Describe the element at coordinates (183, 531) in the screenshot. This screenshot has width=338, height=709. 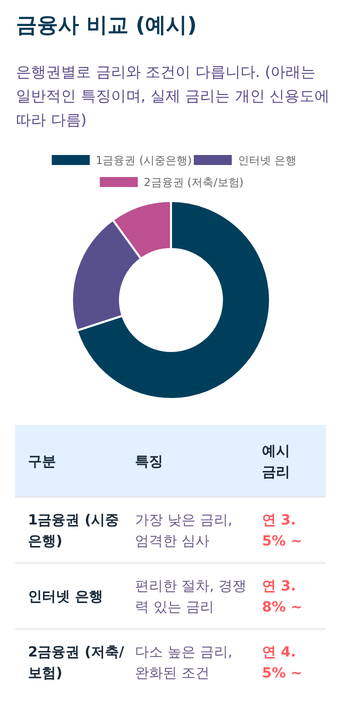
I see `text: 가장 낮은 금리, 엄격한 심사` at that location.